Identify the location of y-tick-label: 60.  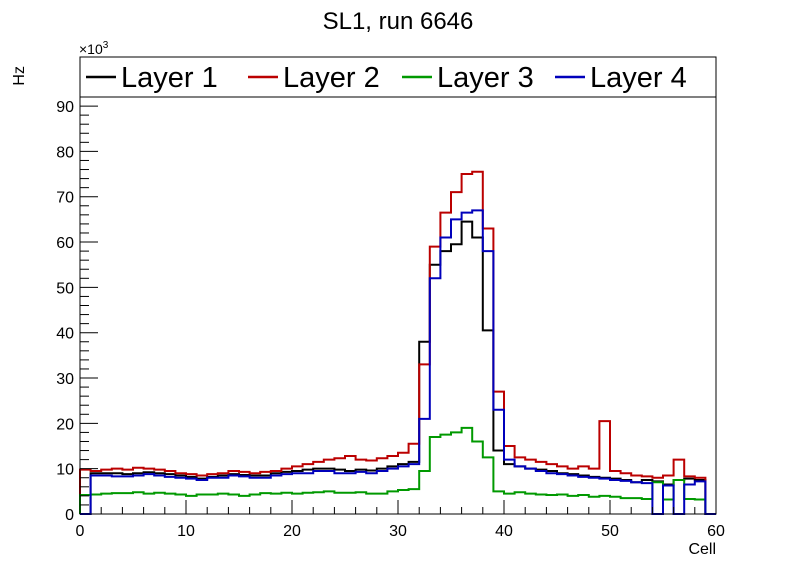
(65, 243).